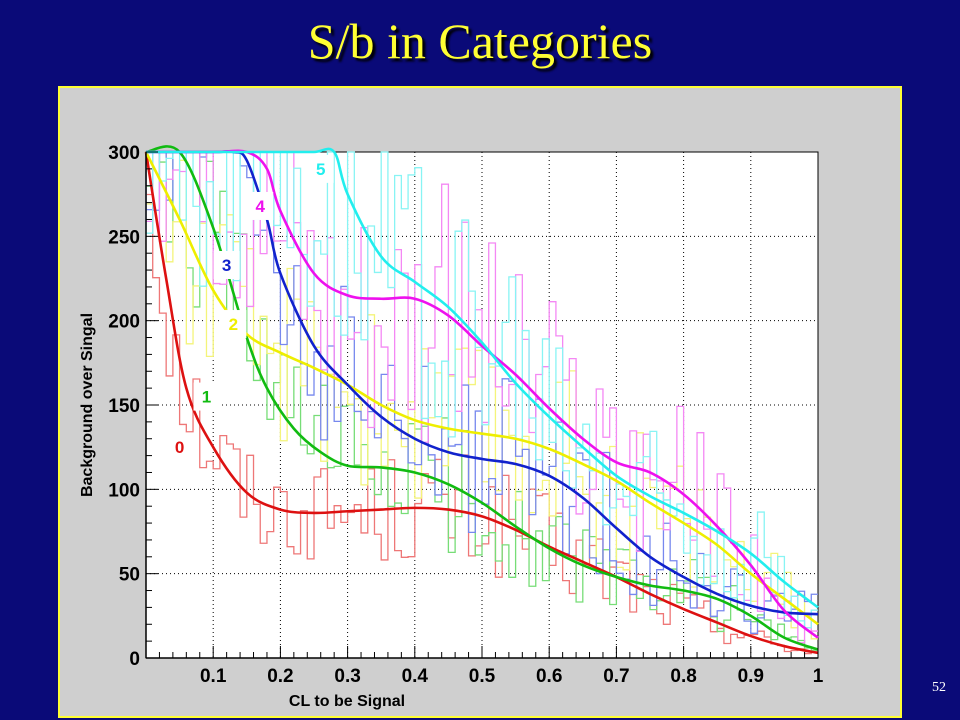 This screenshot has height=720, width=960. I want to click on y-tick-label: 250, so click(124, 237).